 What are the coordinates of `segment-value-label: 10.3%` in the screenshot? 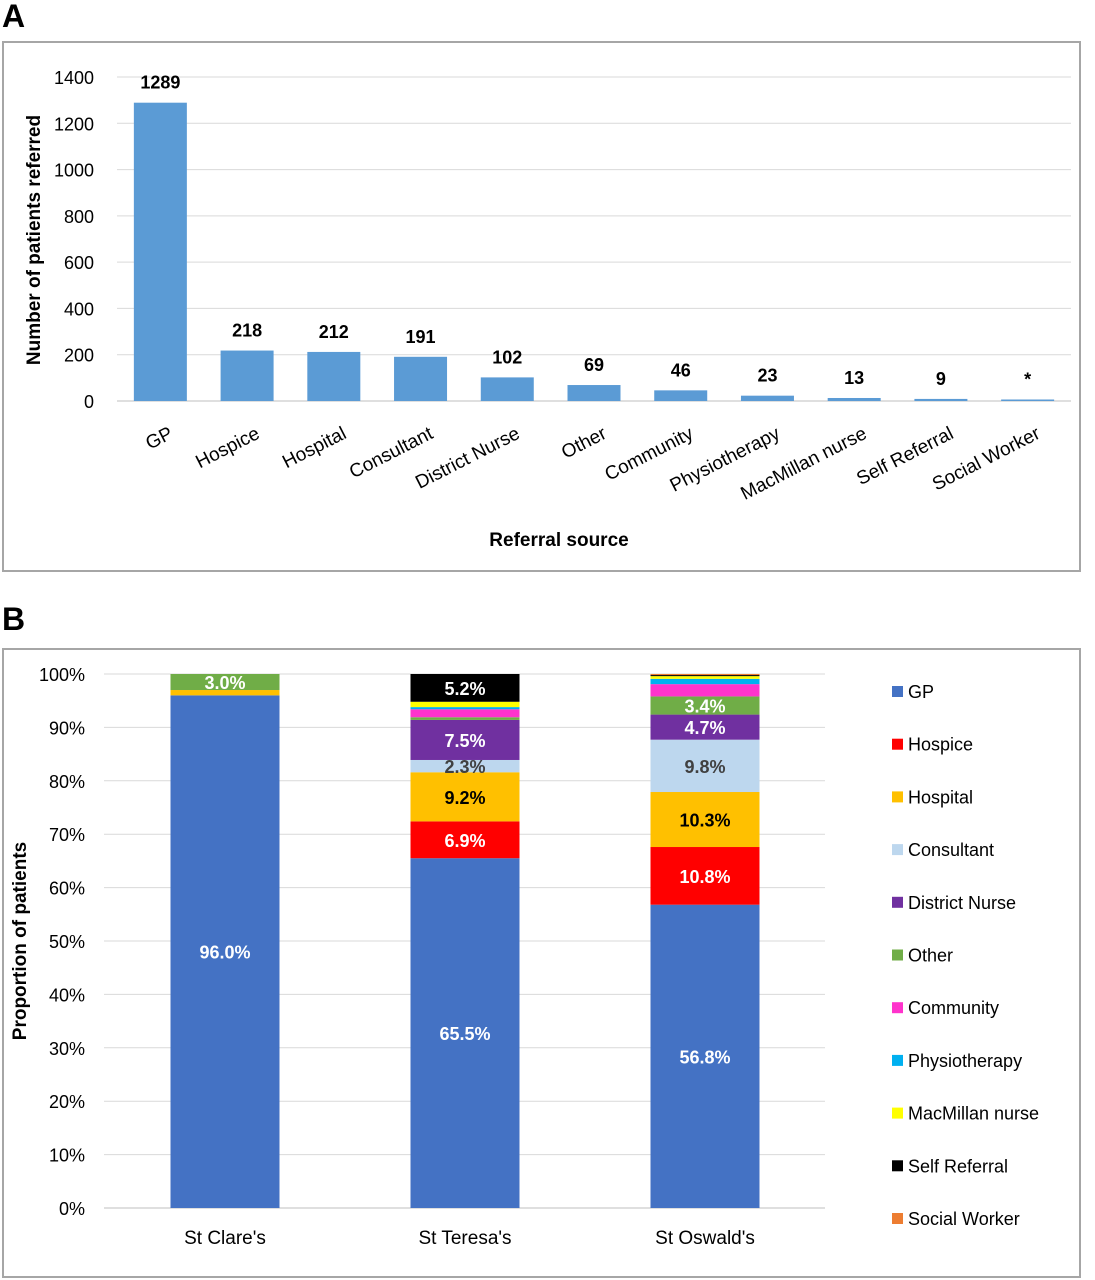 It's located at (704, 821).